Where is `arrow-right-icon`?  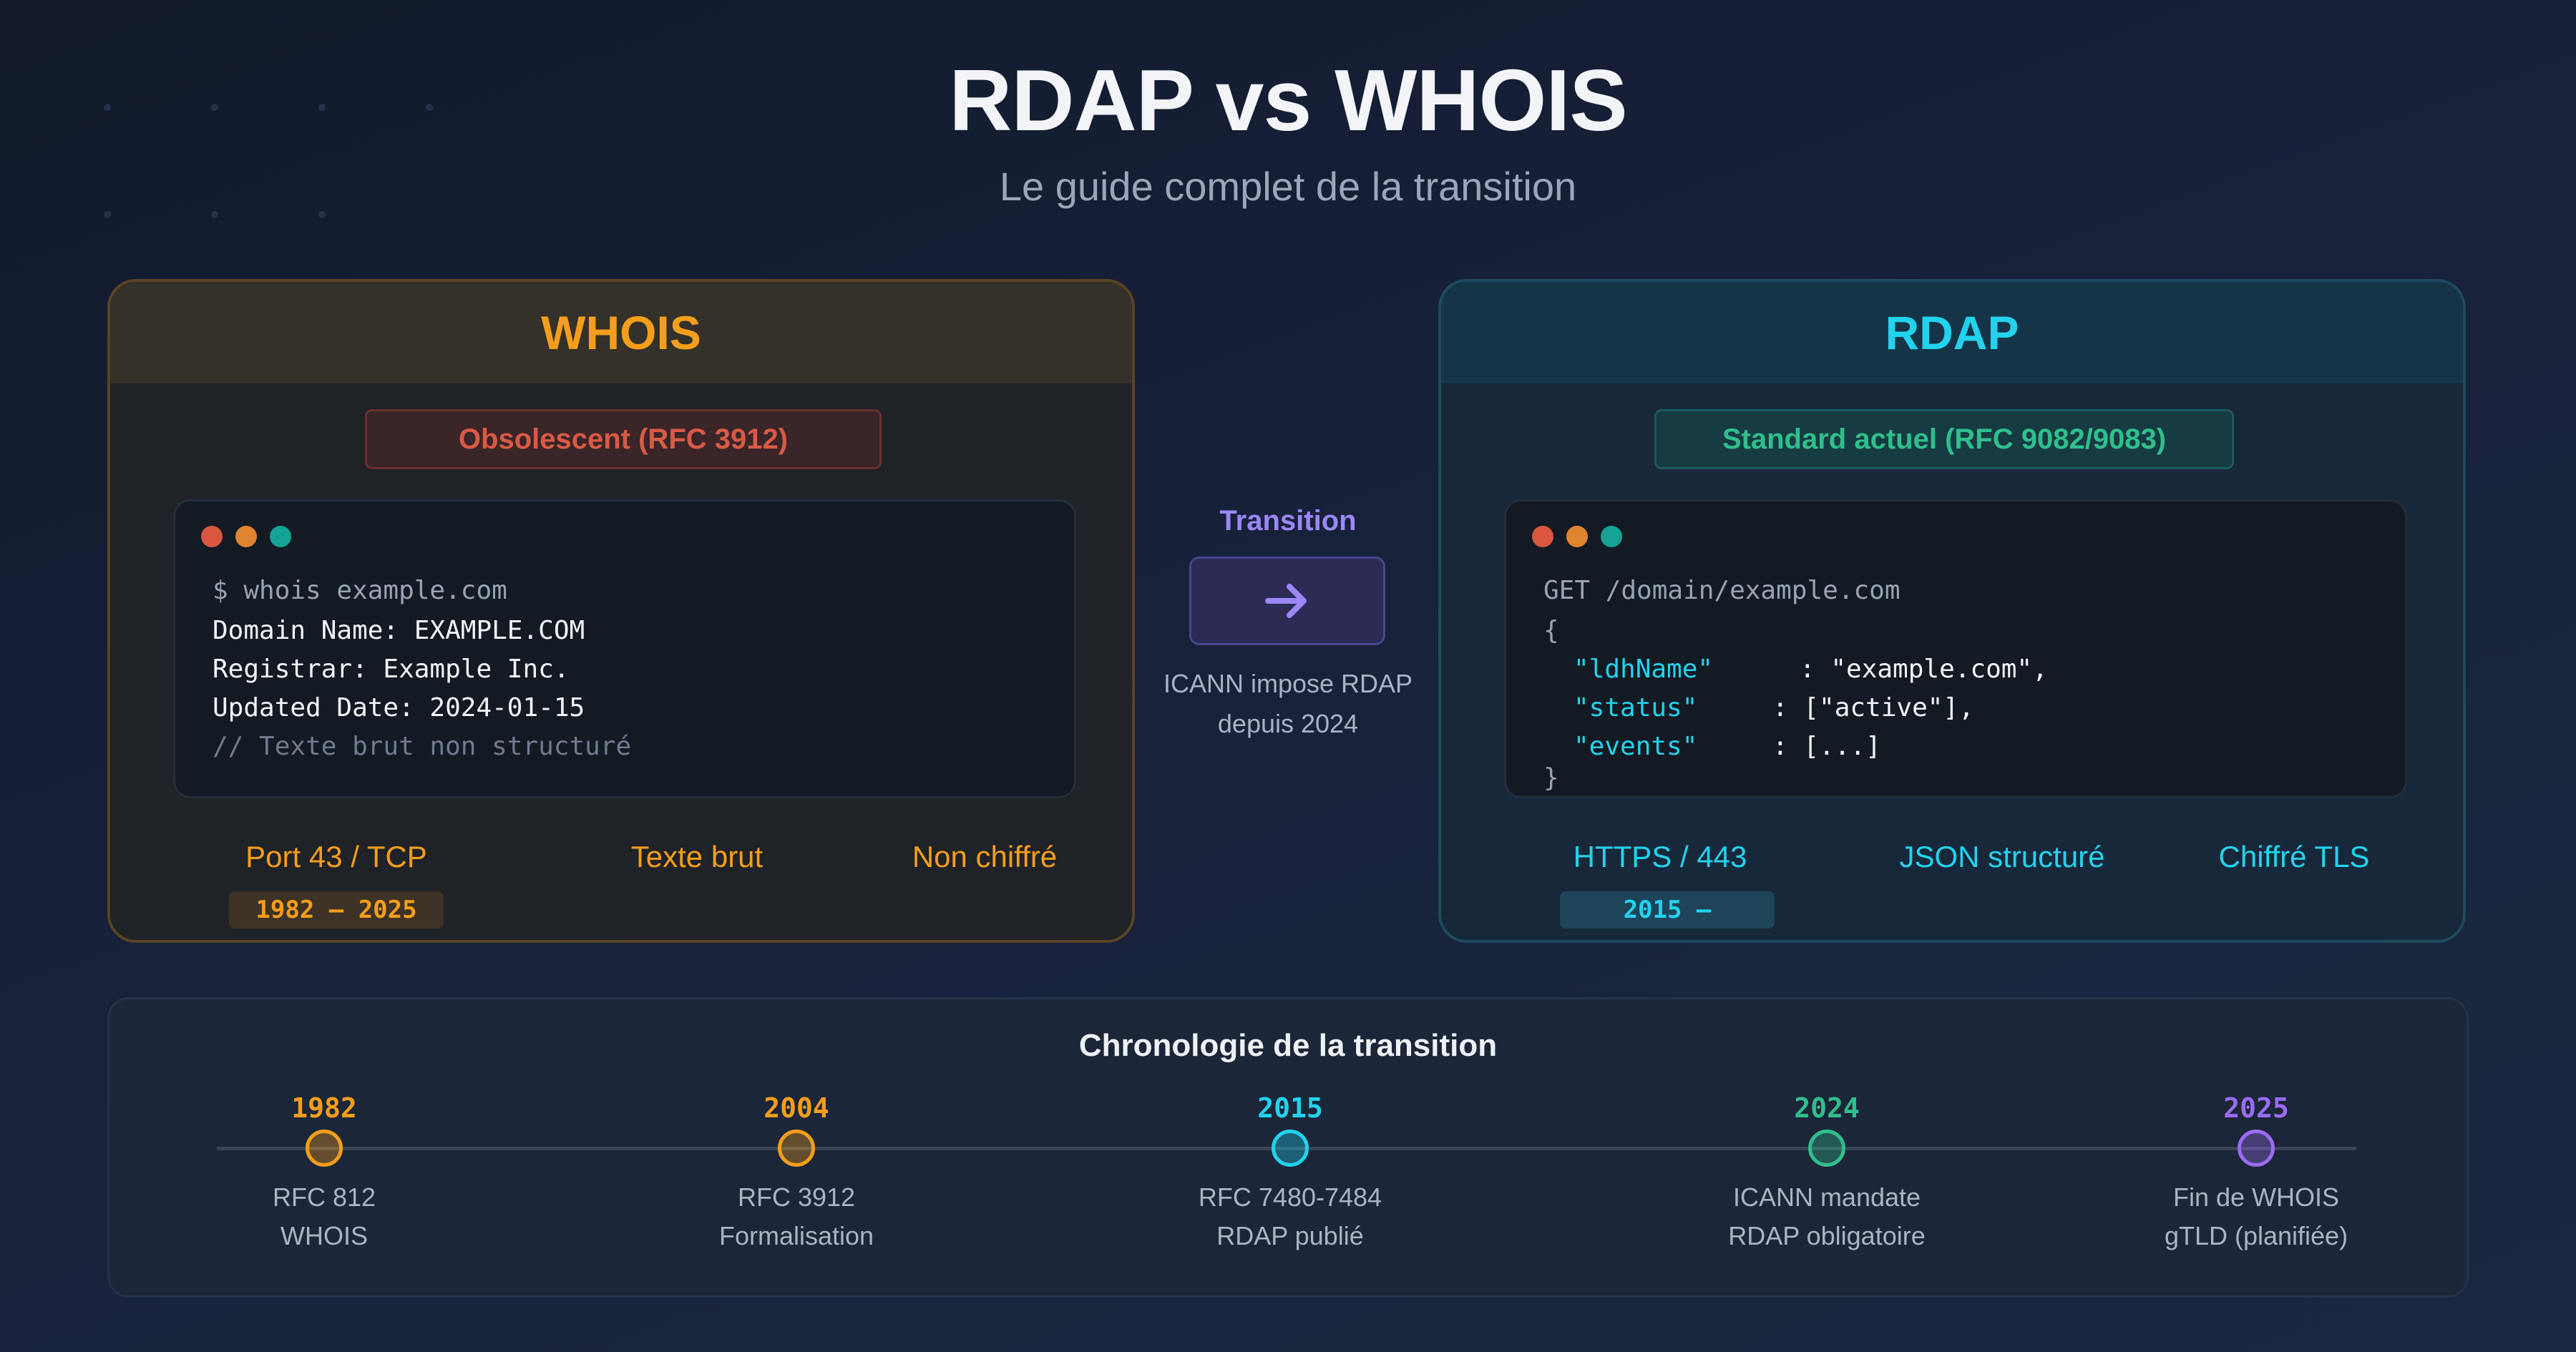 arrow-right-icon is located at coordinates (1286, 601).